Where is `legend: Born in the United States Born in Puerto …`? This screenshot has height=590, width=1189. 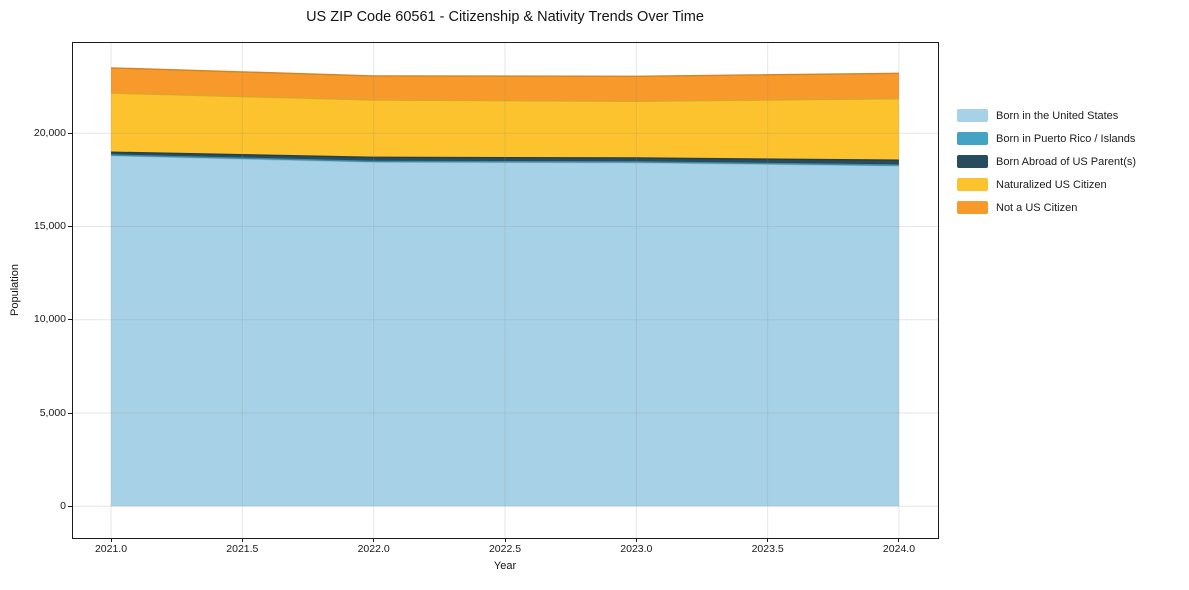 legend: Born in the United States Born in Puerto … is located at coordinates (1046, 161).